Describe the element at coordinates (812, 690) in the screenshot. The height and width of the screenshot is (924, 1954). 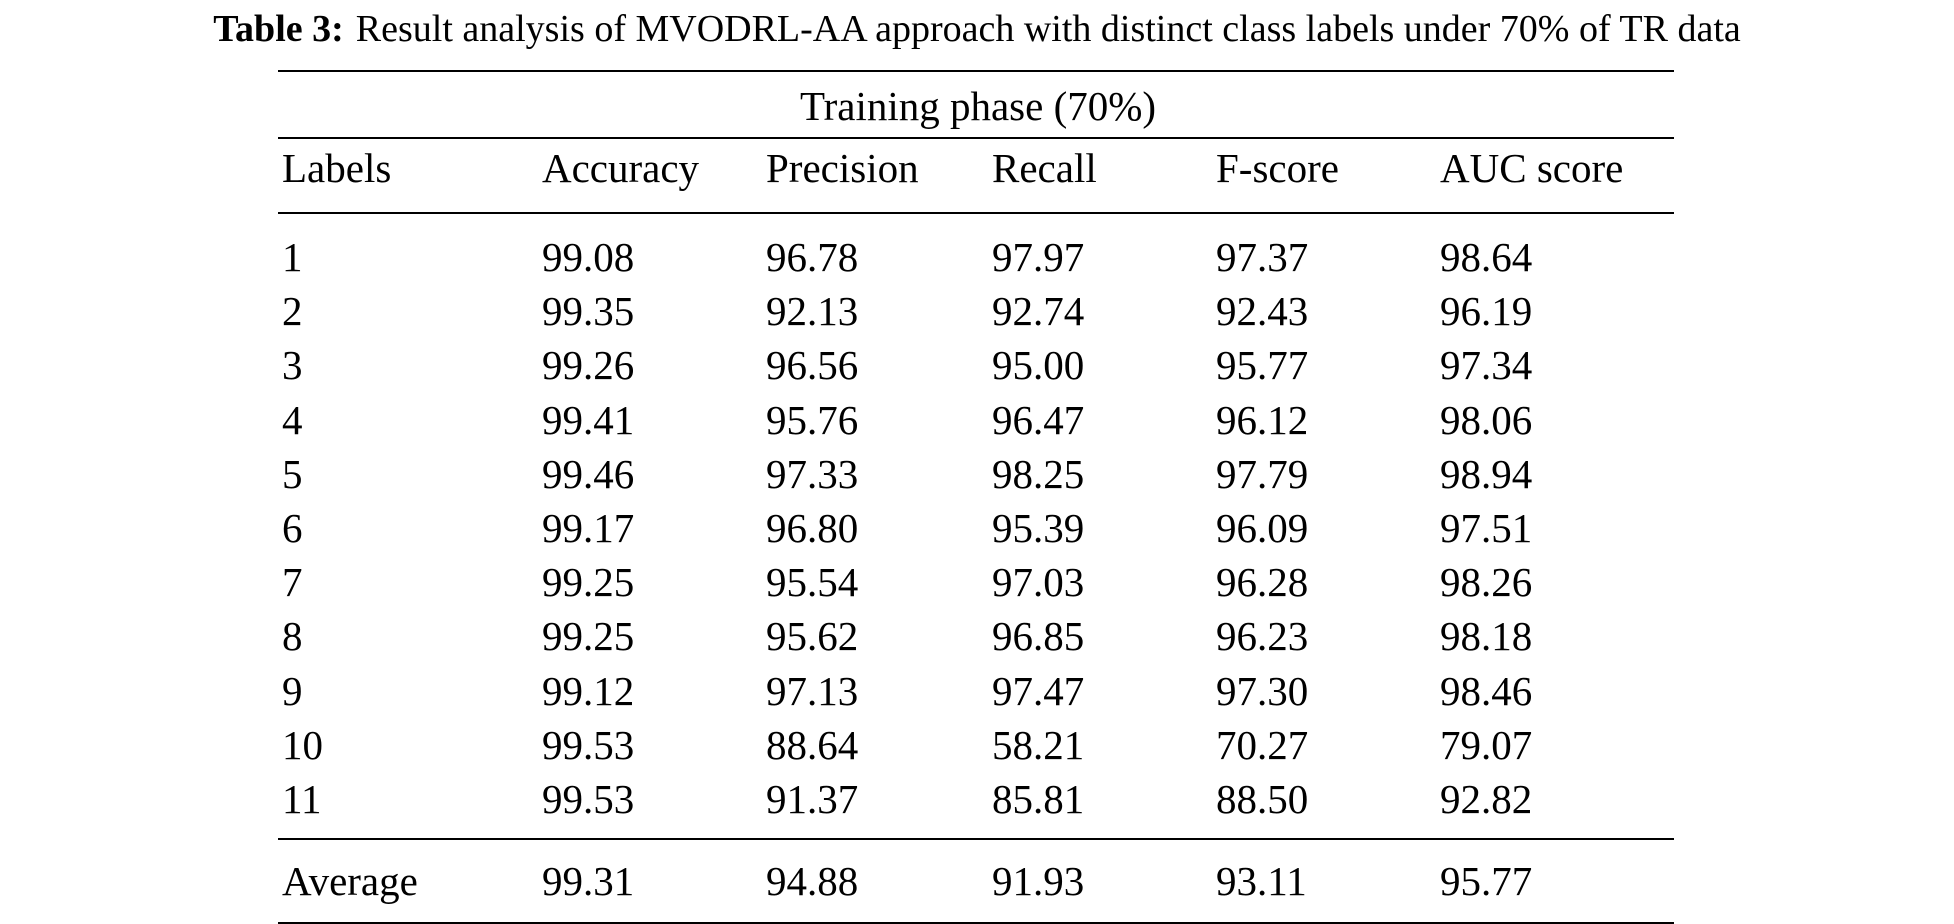
I see `table-cell: 97.13` at that location.